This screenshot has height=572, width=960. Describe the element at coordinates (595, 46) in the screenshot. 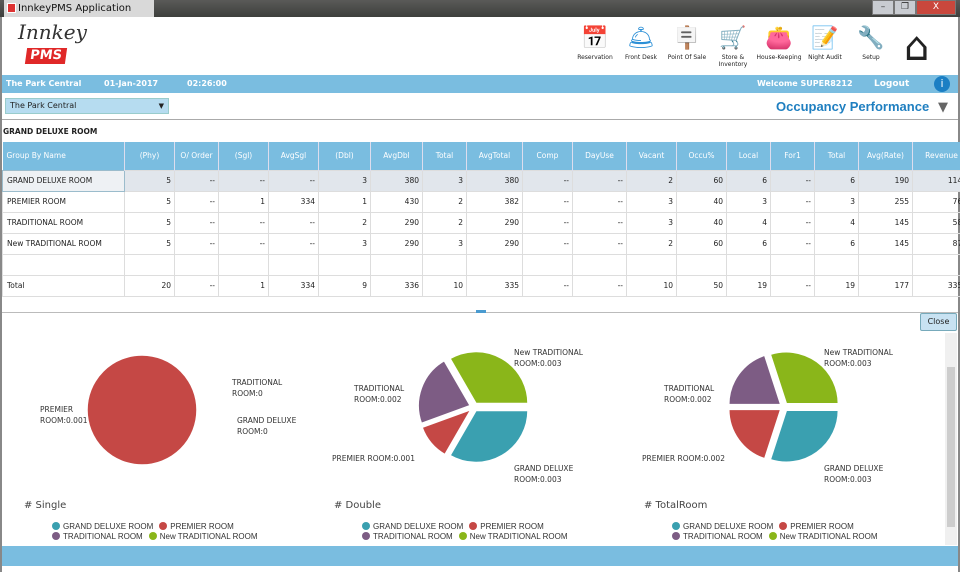

I see `toolbar-reservation: 📅 Reservation` at that location.